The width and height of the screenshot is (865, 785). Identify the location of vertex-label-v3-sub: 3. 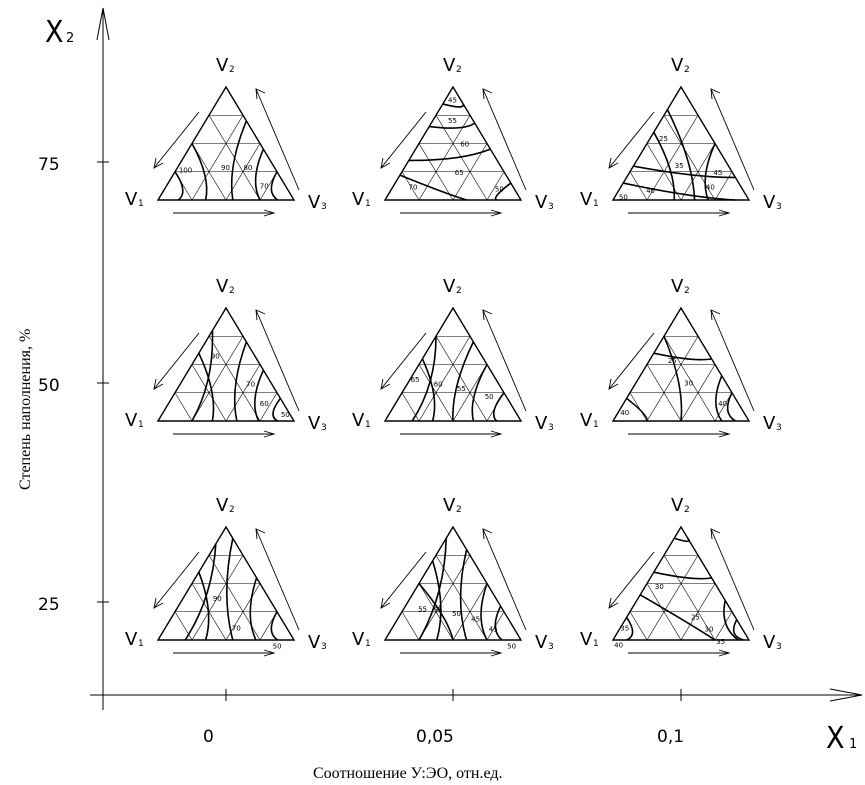
(551, 647).